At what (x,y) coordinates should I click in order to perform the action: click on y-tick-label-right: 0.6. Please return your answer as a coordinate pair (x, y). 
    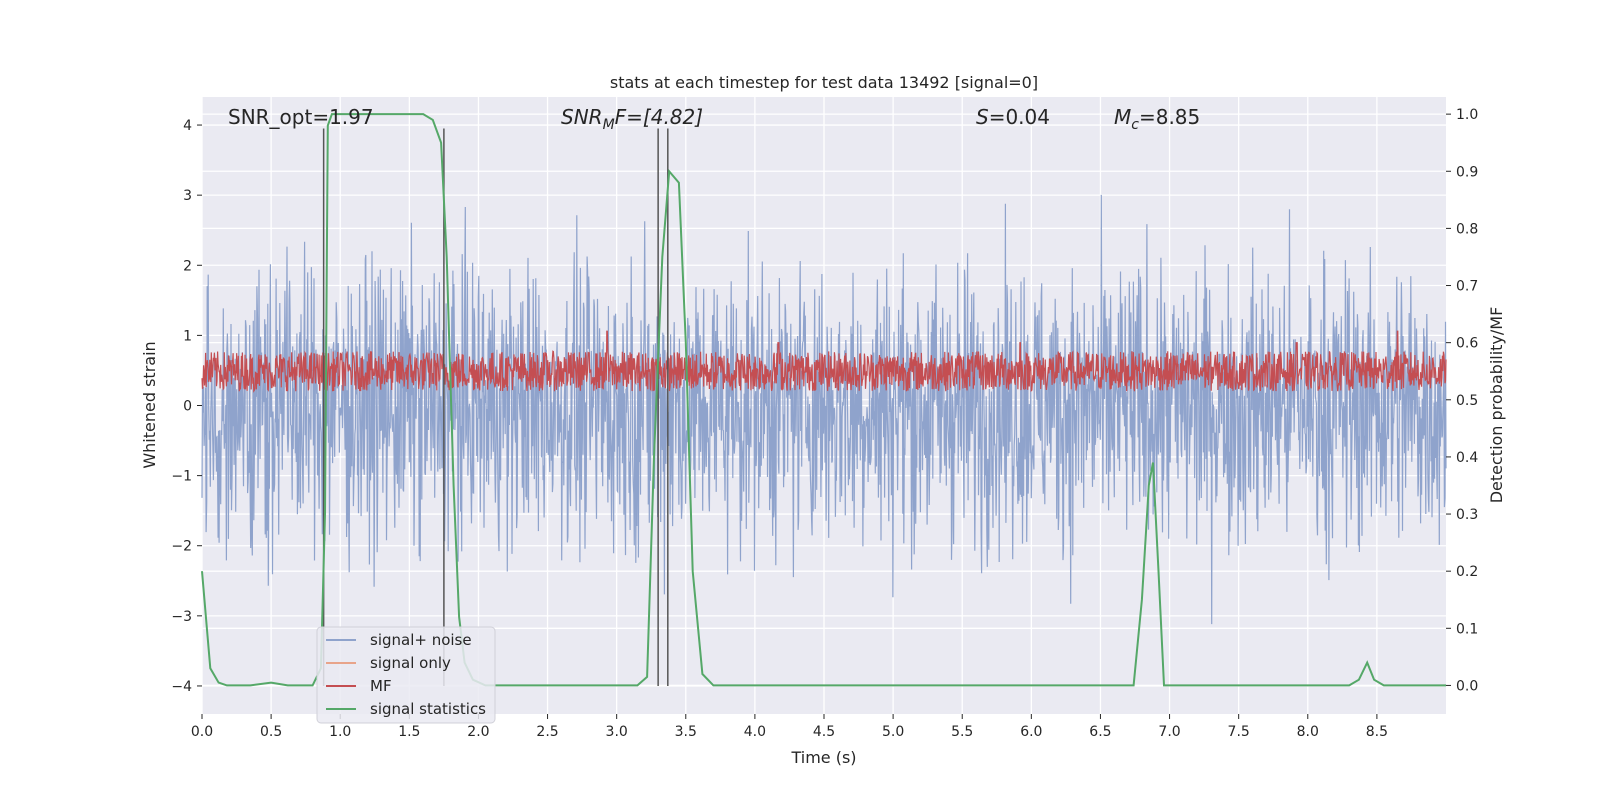
    Looking at the image, I should click on (1467, 344).